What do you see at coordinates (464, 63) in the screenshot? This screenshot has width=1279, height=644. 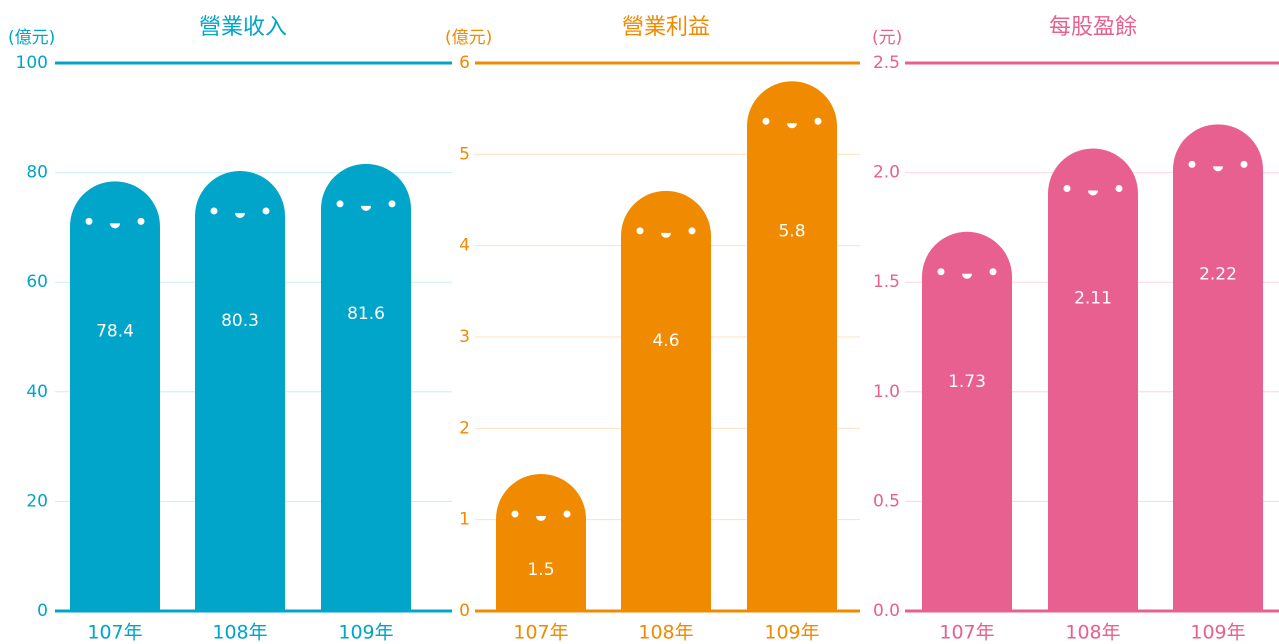 I see `y-tick-label: 6` at bounding box center [464, 63].